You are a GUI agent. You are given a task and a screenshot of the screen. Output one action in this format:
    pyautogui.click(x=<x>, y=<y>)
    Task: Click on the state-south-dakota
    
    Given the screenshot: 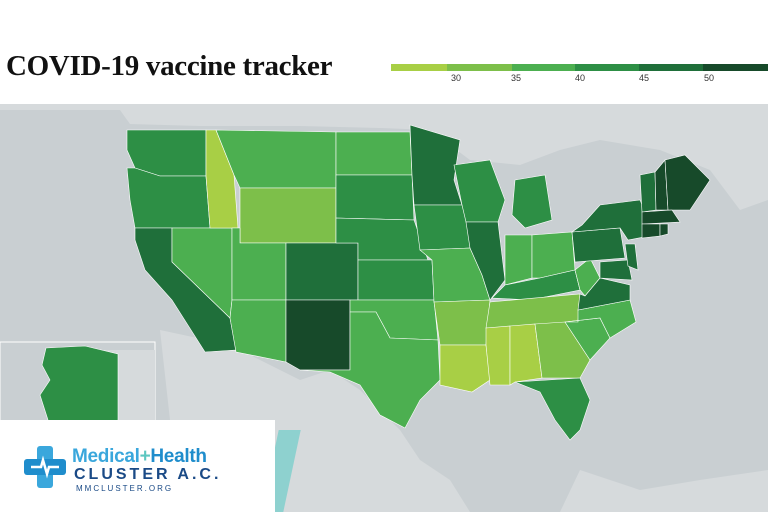 What is the action you would take?
    pyautogui.click(x=375, y=197)
    